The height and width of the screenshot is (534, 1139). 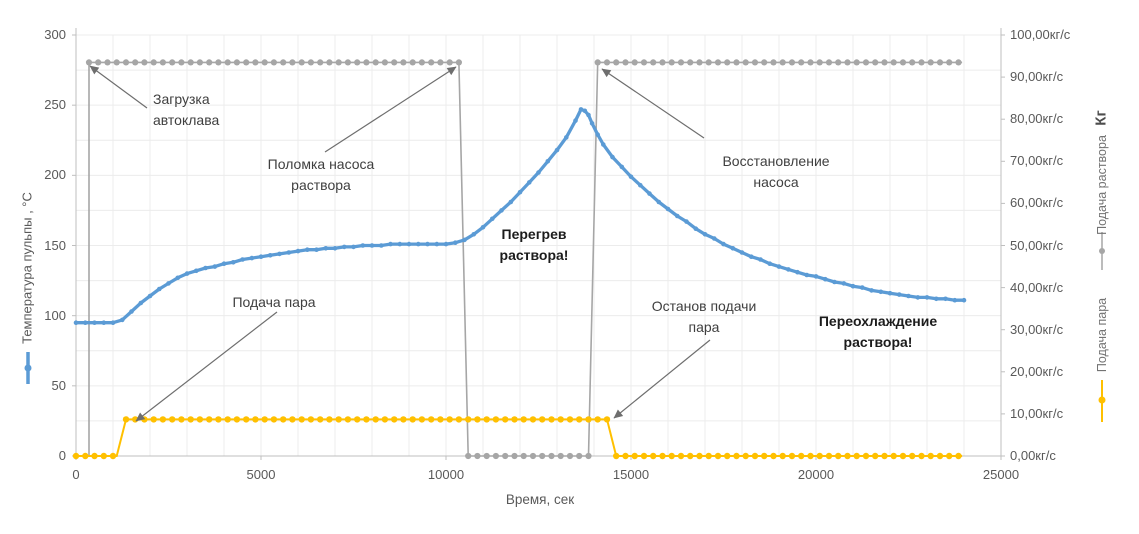 What do you see at coordinates (321, 164) in the screenshot?
I see `annotation-line: Поломка насоса` at bounding box center [321, 164].